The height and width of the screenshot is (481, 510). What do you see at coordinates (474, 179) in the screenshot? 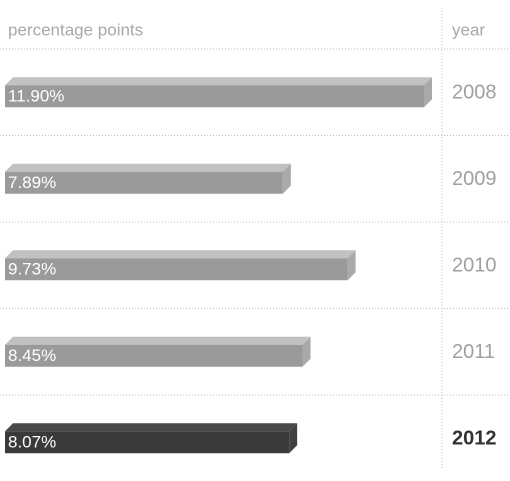
I see `y-tick-label: 2009` at bounding box center [474, 179].